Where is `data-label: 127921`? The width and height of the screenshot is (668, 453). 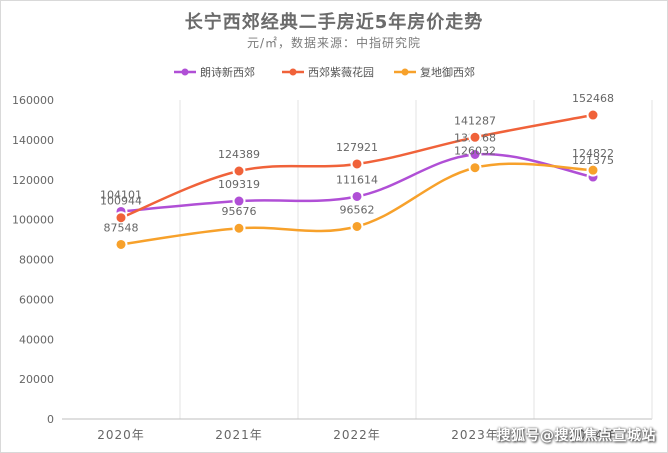
data-label: 127921 is located at coordinates (357, 147).